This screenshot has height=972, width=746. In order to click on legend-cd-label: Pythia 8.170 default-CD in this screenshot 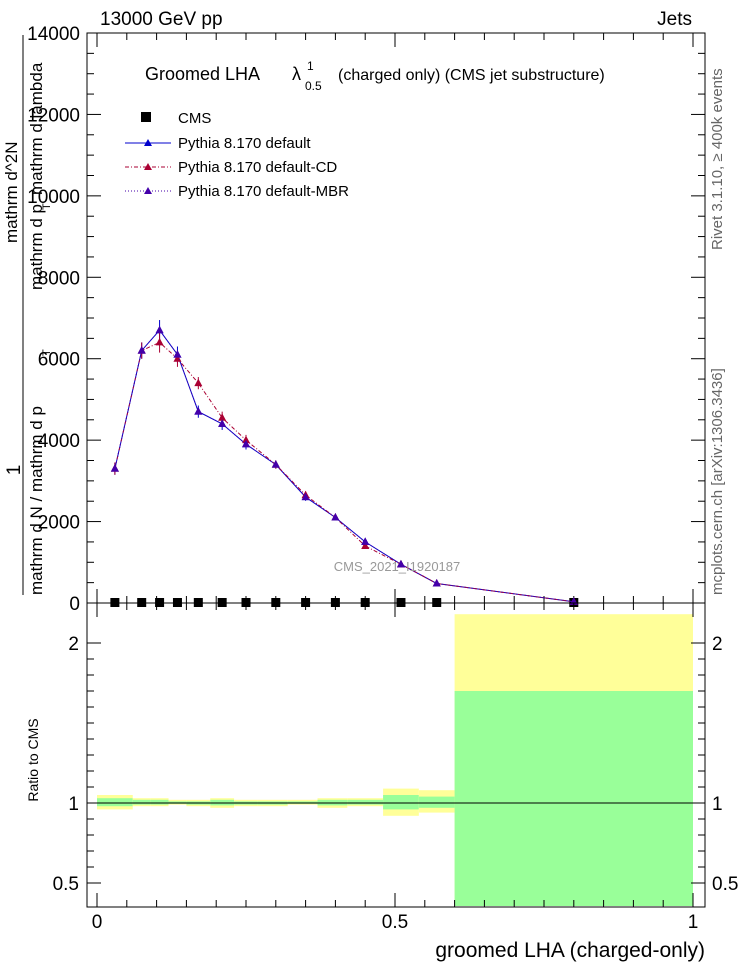, I will do `click(257, 167)`.